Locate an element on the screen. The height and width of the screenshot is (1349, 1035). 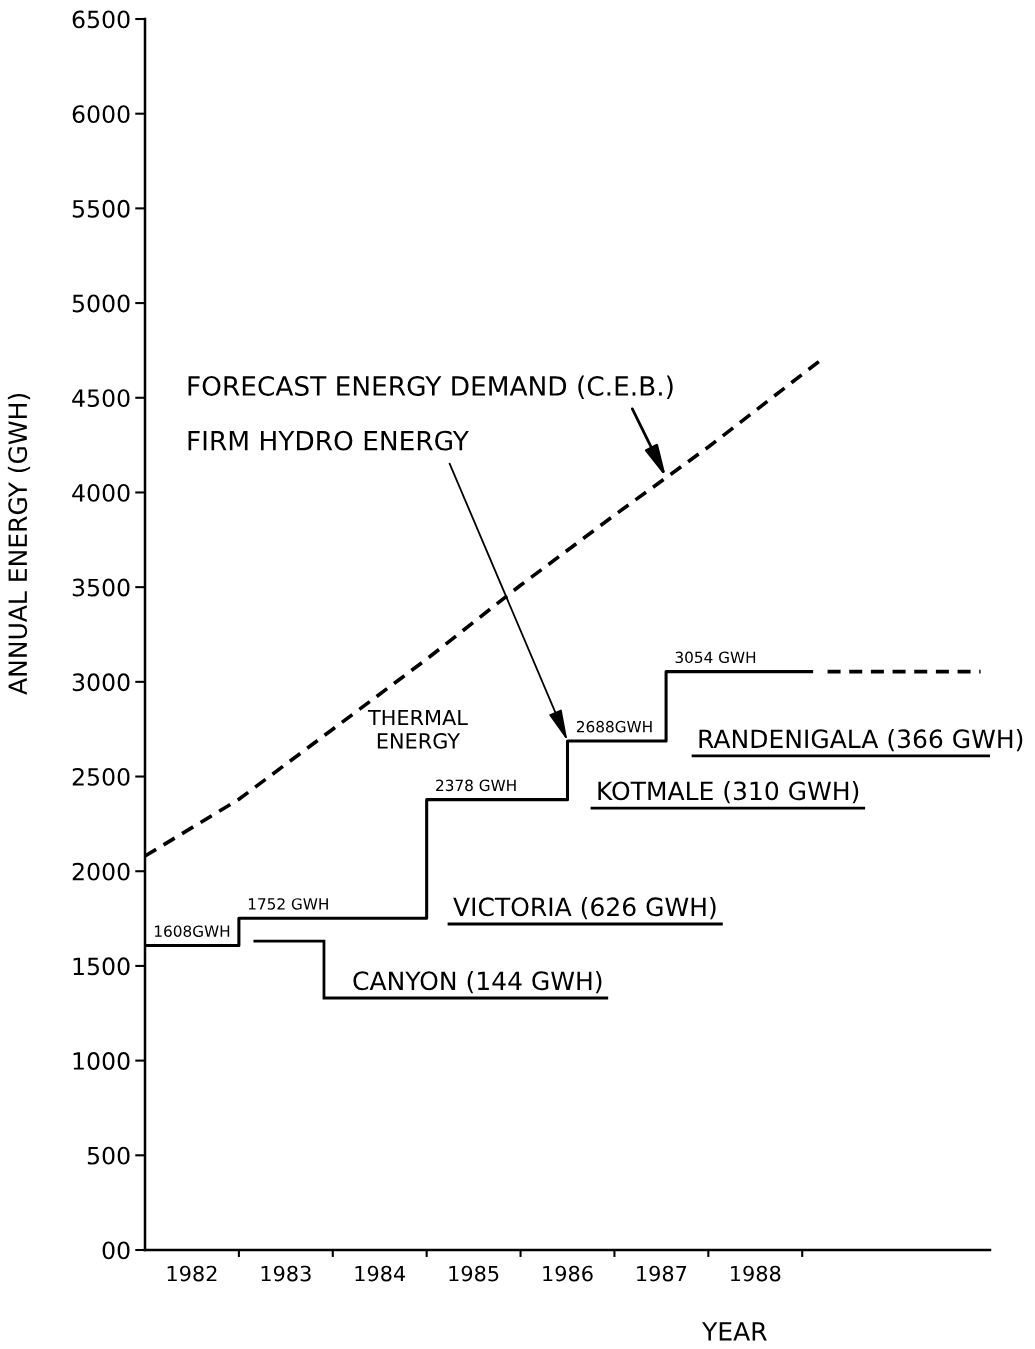
data-label: 3054 GWH is located at coordinates (715, 657).